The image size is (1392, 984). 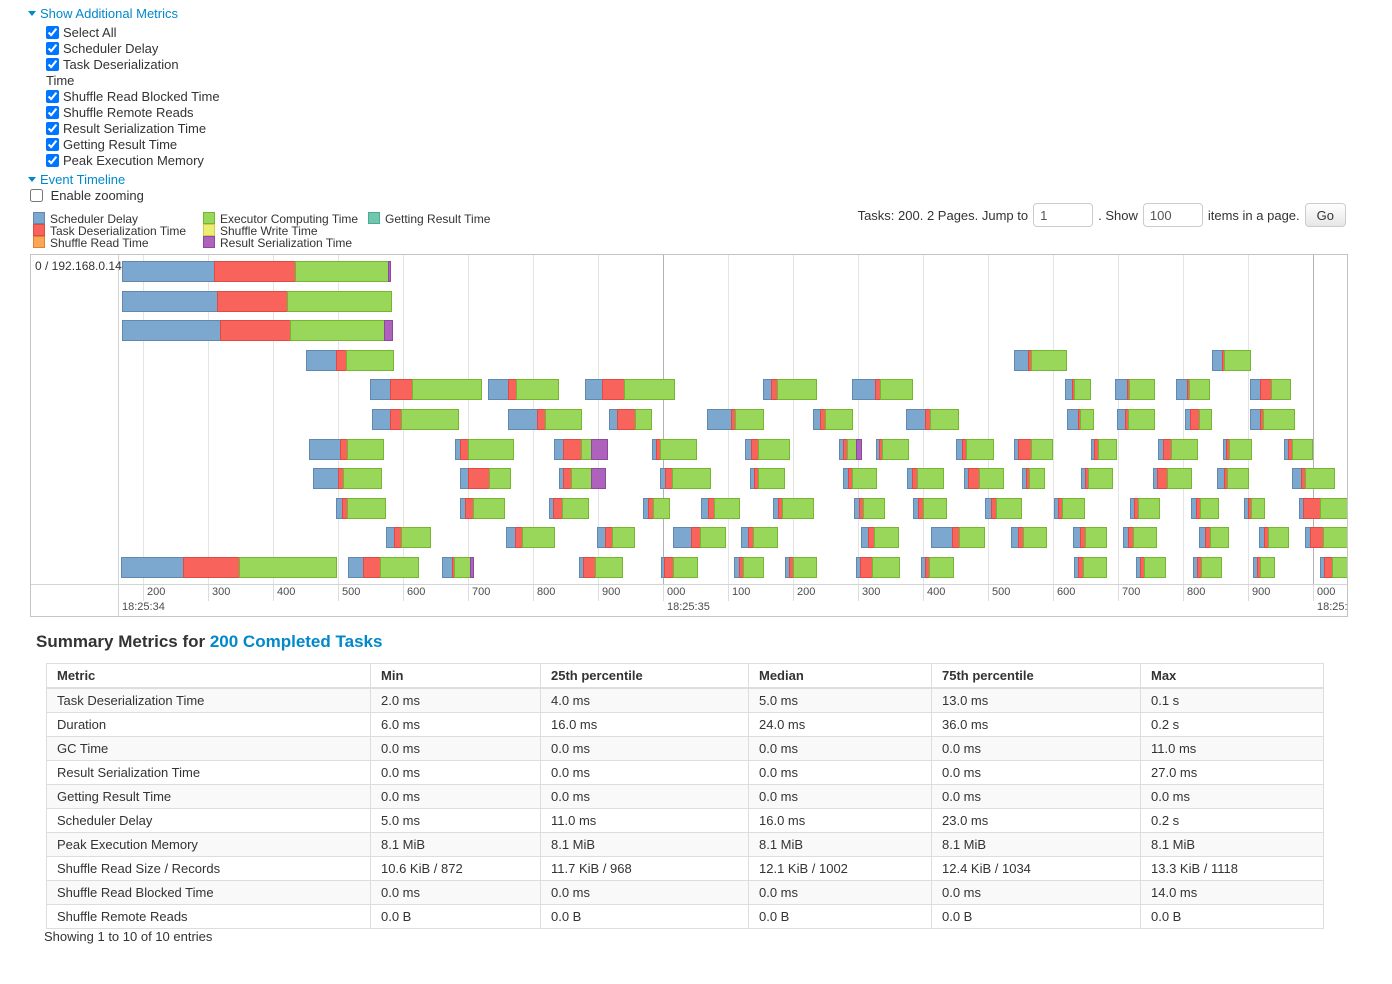 I want to click on metric-checkbox-getting-result-time: Getting Result Time, so click(x=177, y=145).